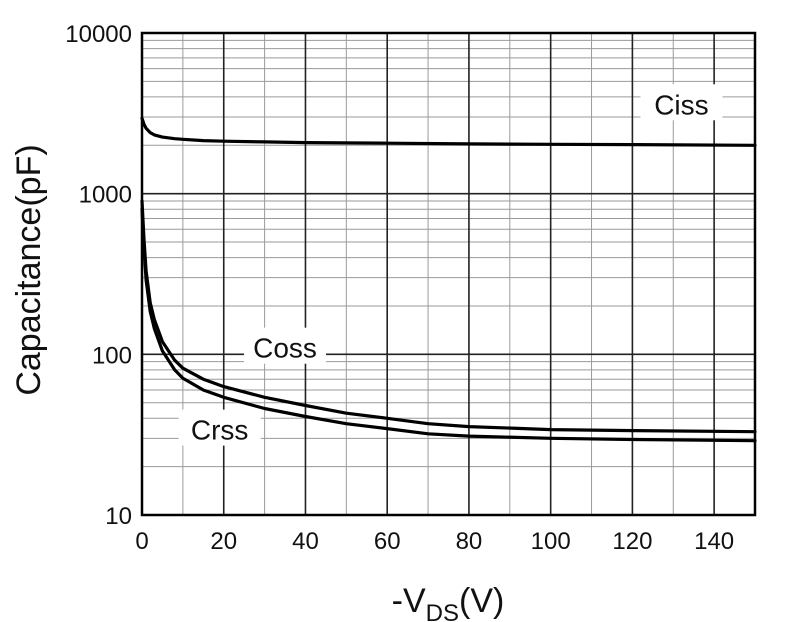  What do you see at coordinates (481, 601) in the screenshot?
I see `x-axis-title-unit: (V)` at bounding box center [481, 601].